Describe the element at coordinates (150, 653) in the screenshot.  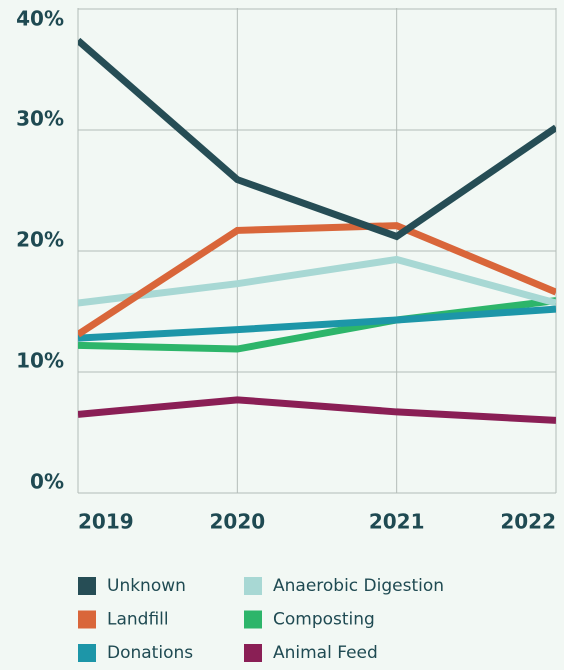
I see `legend-label: Donations` at that location.